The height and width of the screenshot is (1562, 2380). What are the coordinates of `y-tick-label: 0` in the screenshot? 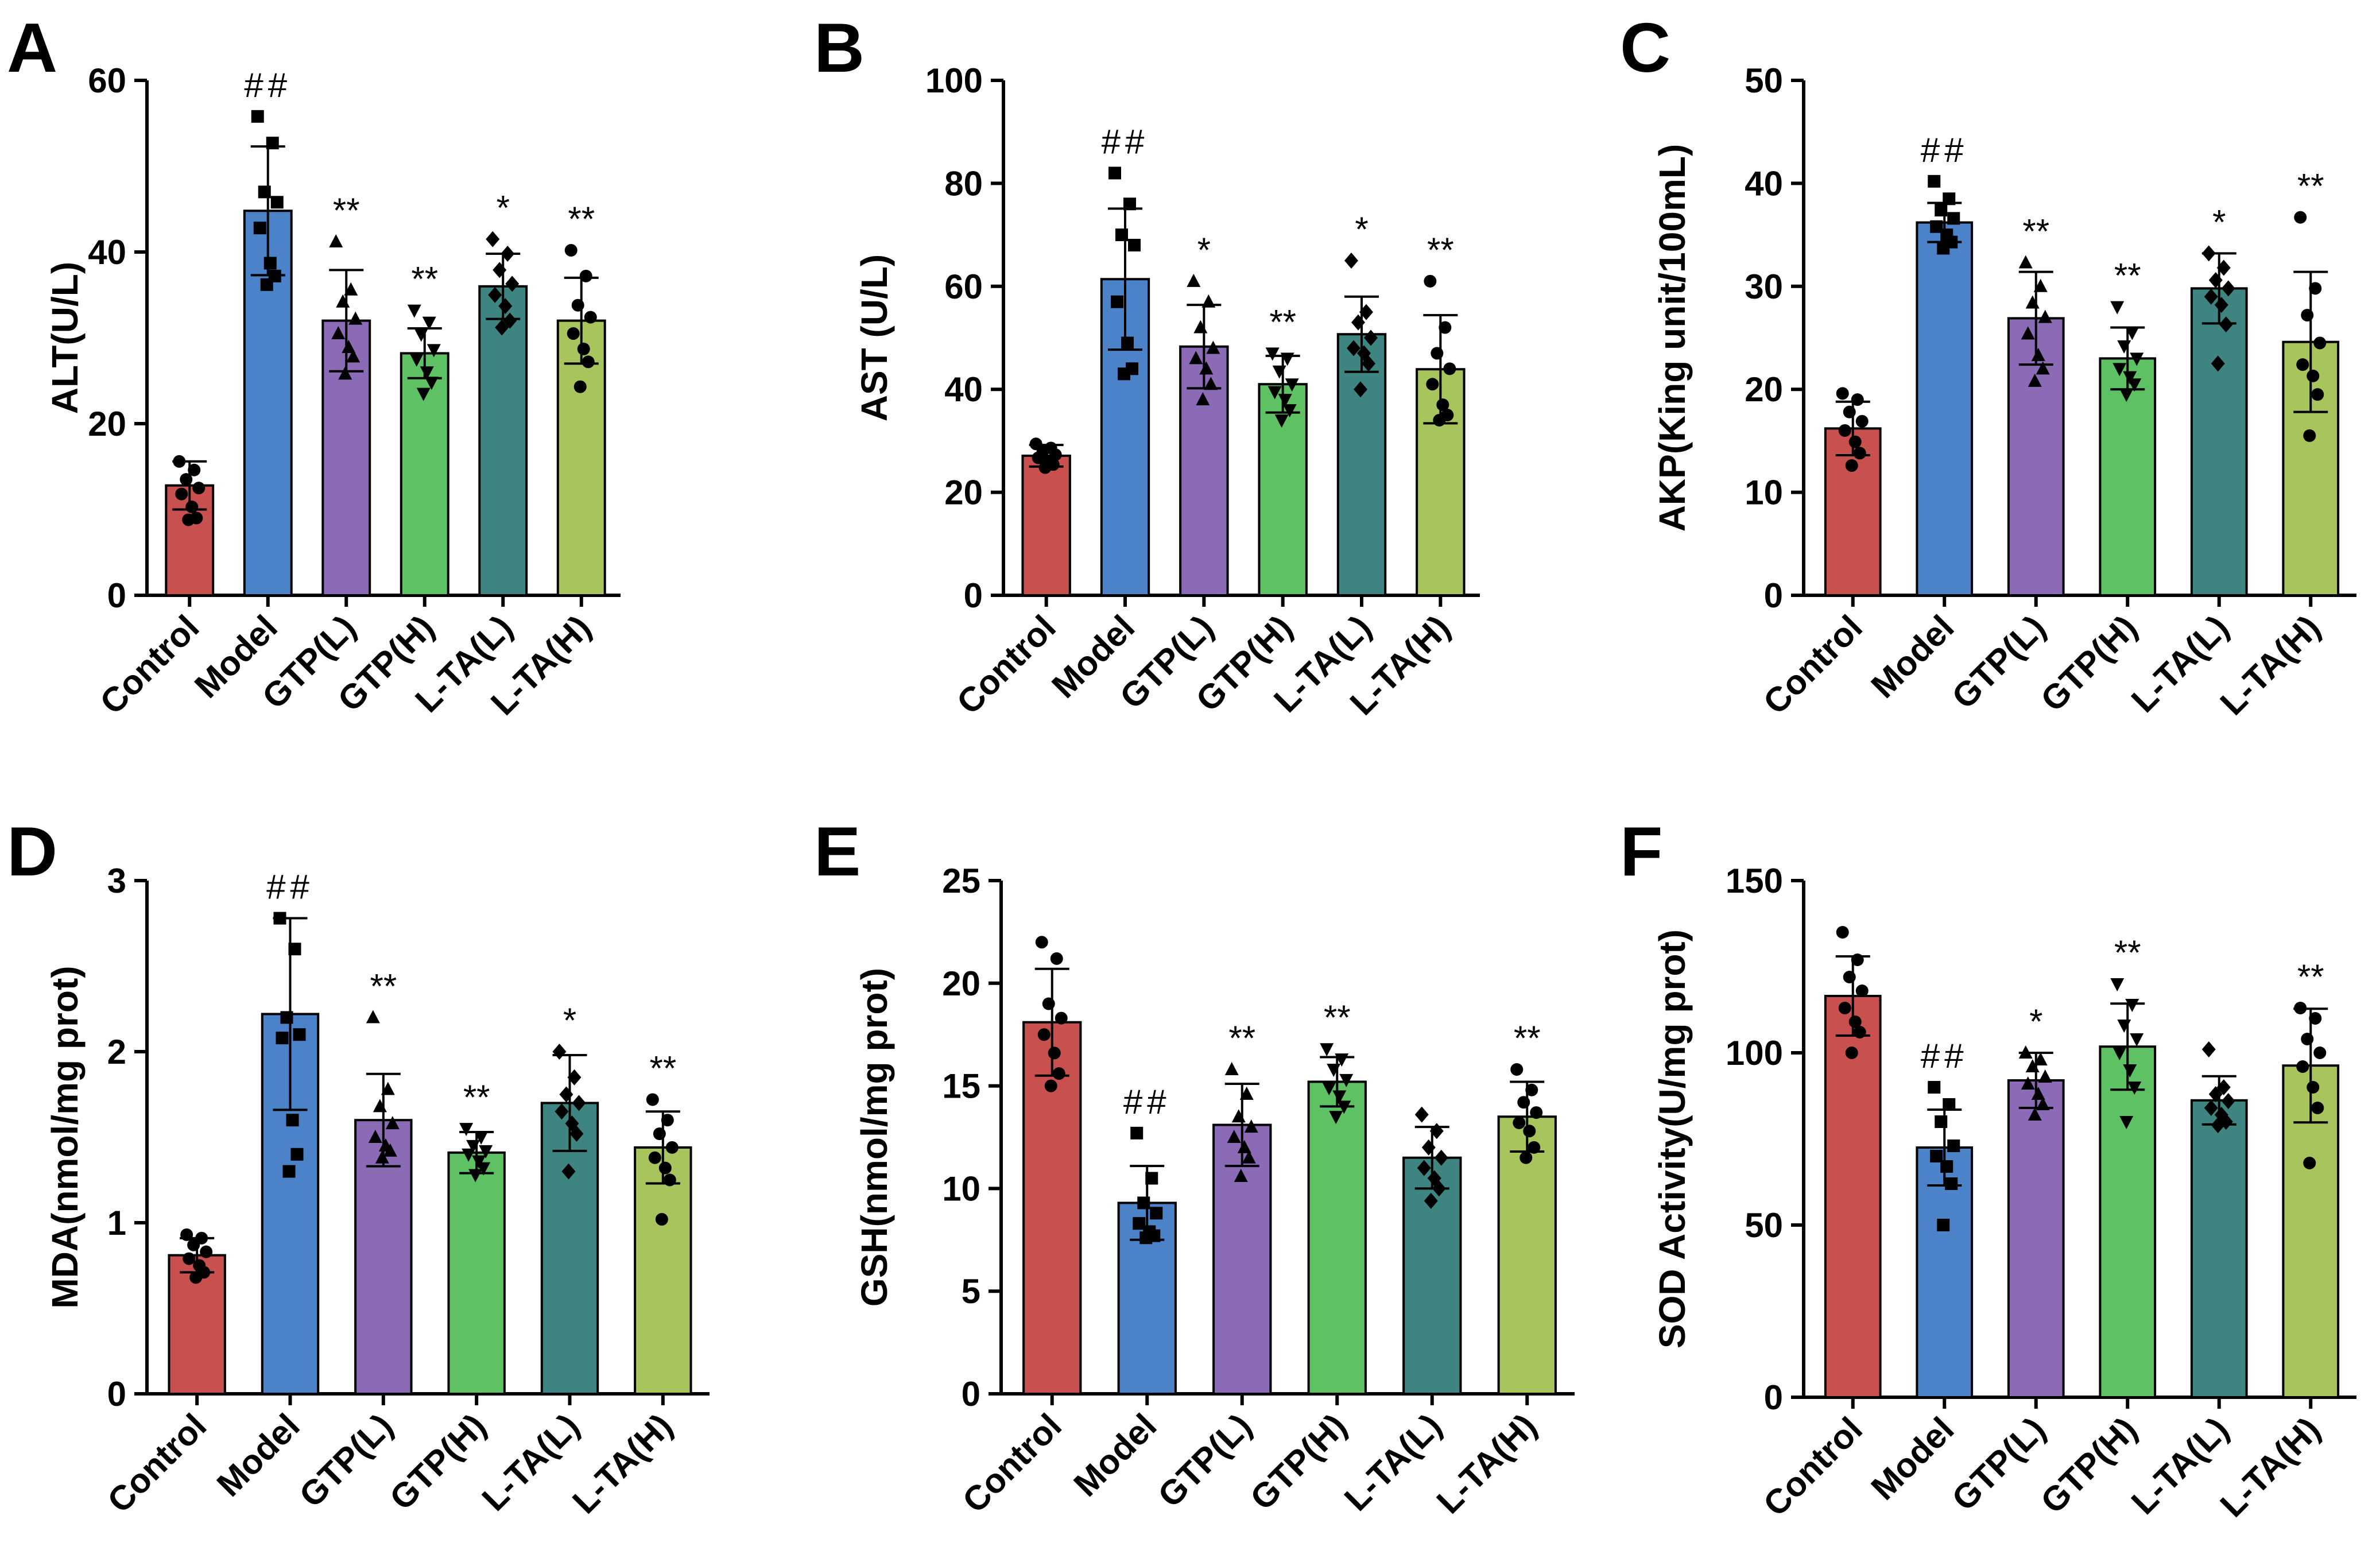 It's located at (117, 595).